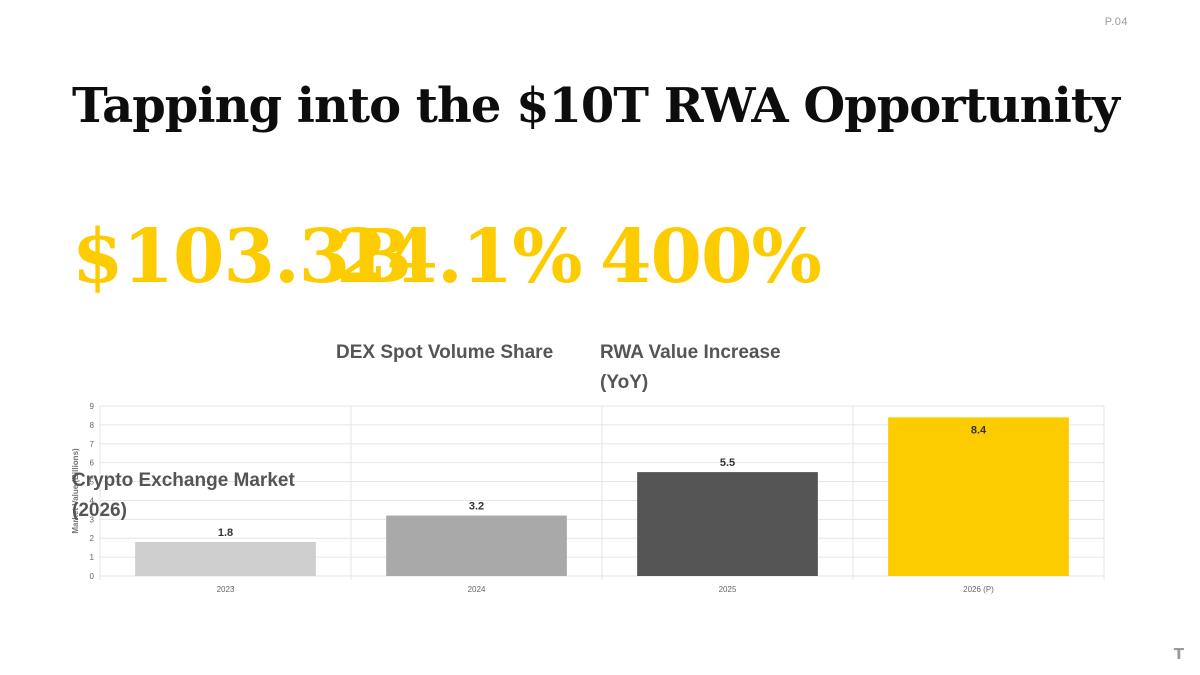  Describe the element at coordinates (226, 589) in the screenshot. I see `x-tick-label: 2023` at that location.